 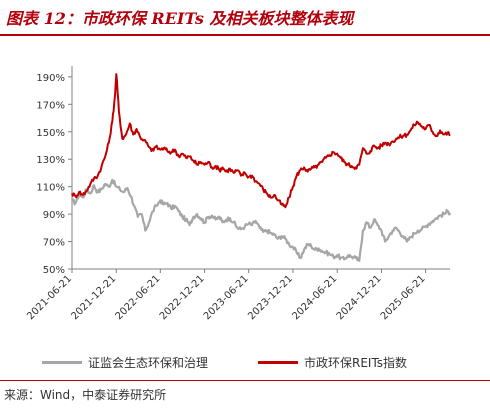 I want to click on y-tick-label: 90%, so click(x=54, y=215).